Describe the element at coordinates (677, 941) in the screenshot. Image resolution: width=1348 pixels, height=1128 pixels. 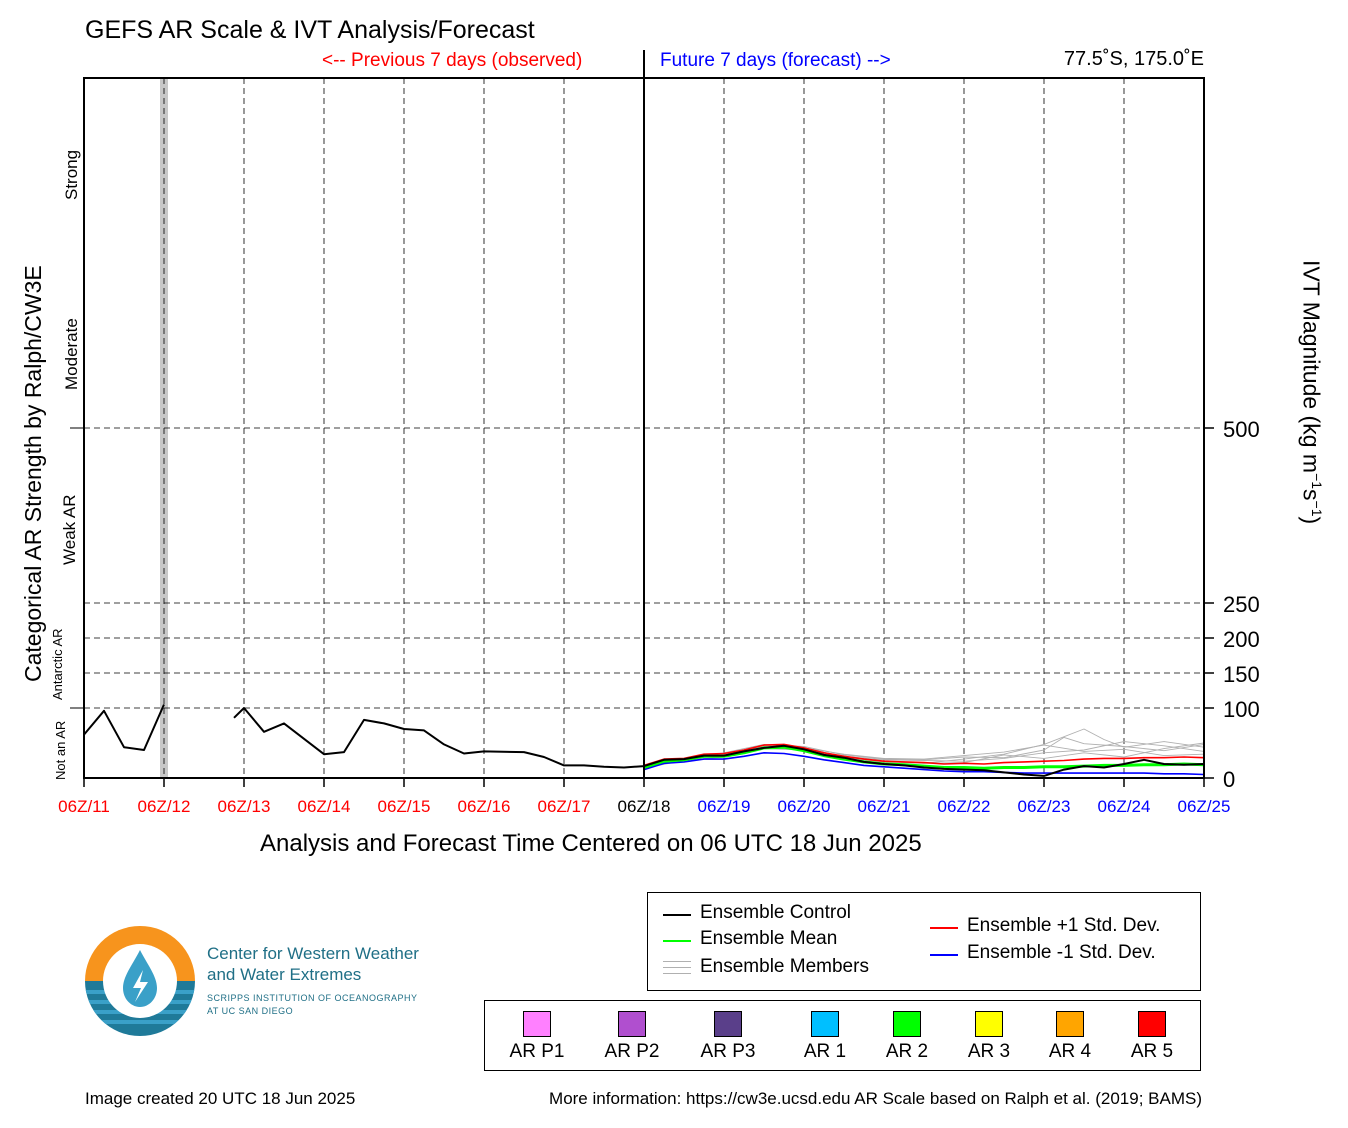
I see `legend-mean-swatch` at that location.